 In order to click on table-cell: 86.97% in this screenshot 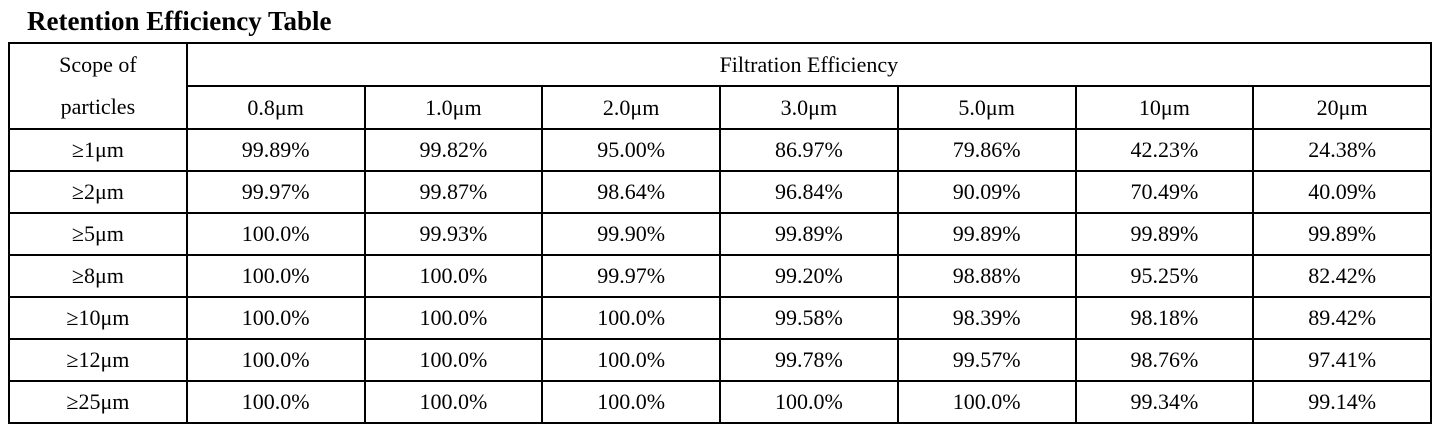, I will do `click(809, 150)`.